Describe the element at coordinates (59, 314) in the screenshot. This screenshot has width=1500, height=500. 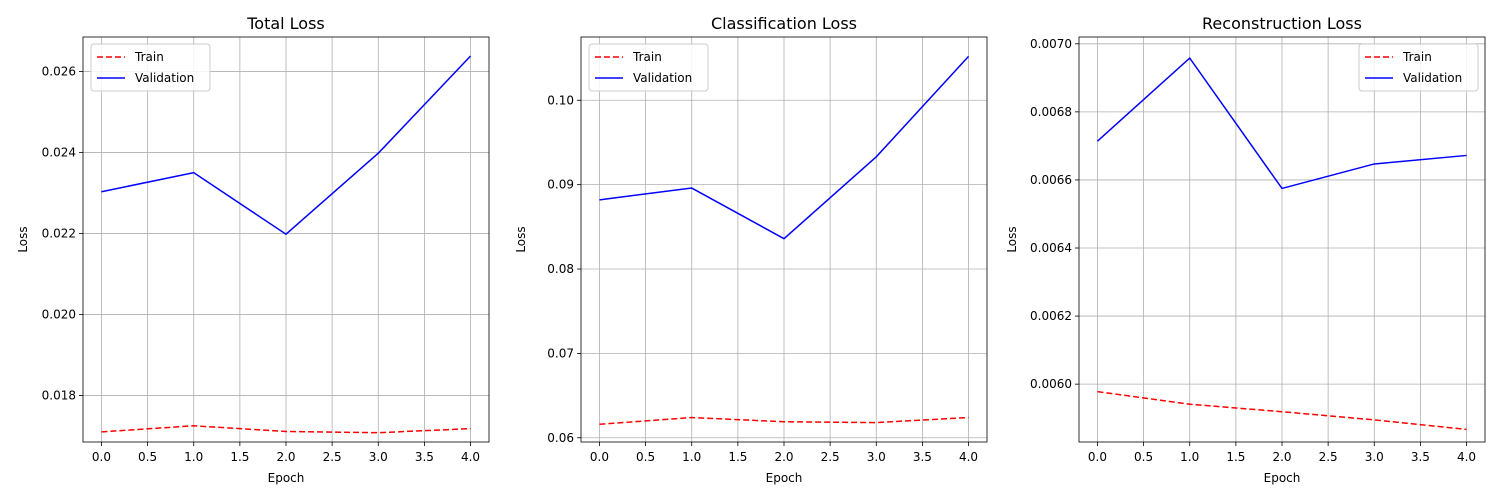
I see `y-tick-label: 0.020` at that location.